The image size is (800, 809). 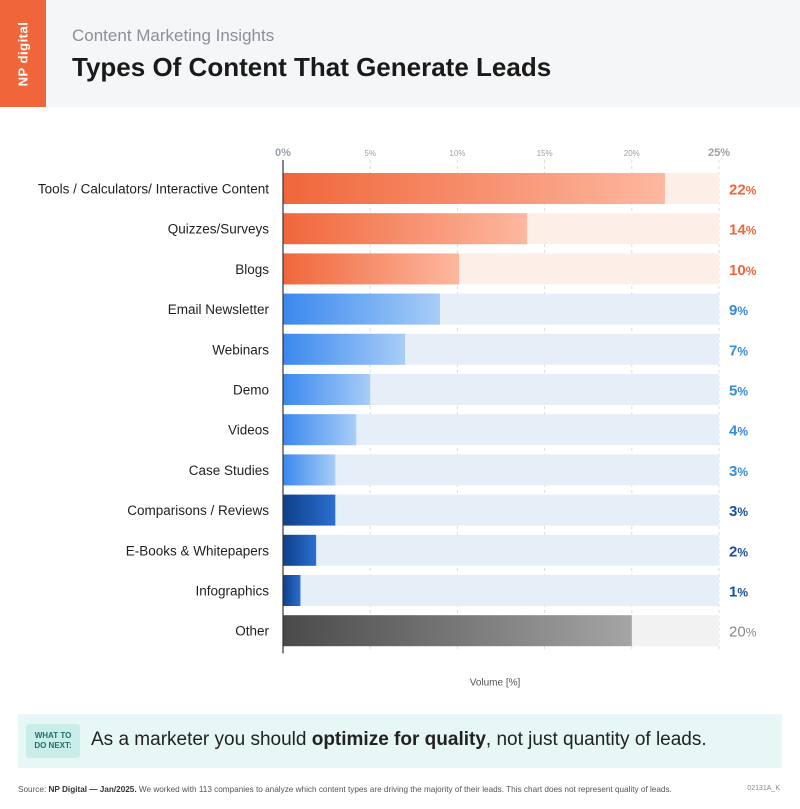 What do you see at coordinates (53, 735) in the screenshot?
I see `callout-tag-line1: WHAT TO` at bounding box center [53, 735].